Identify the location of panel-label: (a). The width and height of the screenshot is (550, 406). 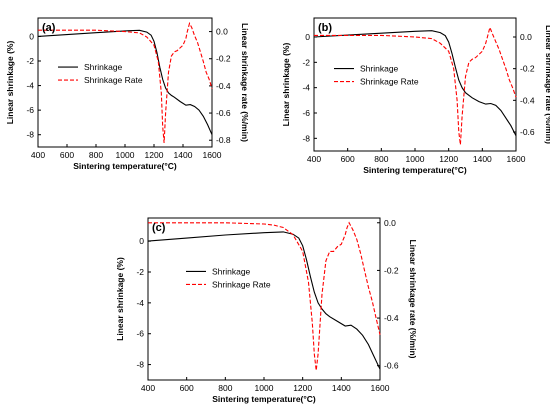
(49, 28).